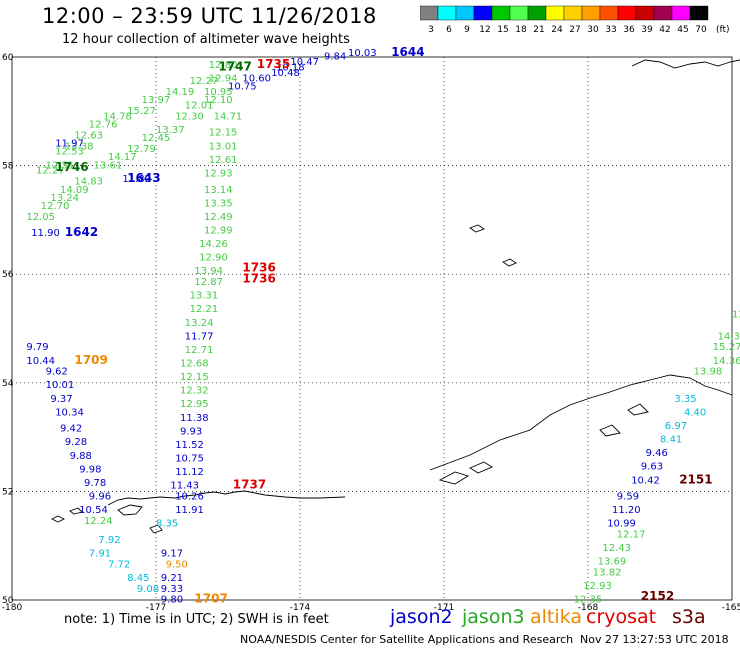 The image size is (740, 650). Describe the element at coordinates (588, 600) in the screenshot. I see `wave-height-label-jason3: 12.35` at that location.